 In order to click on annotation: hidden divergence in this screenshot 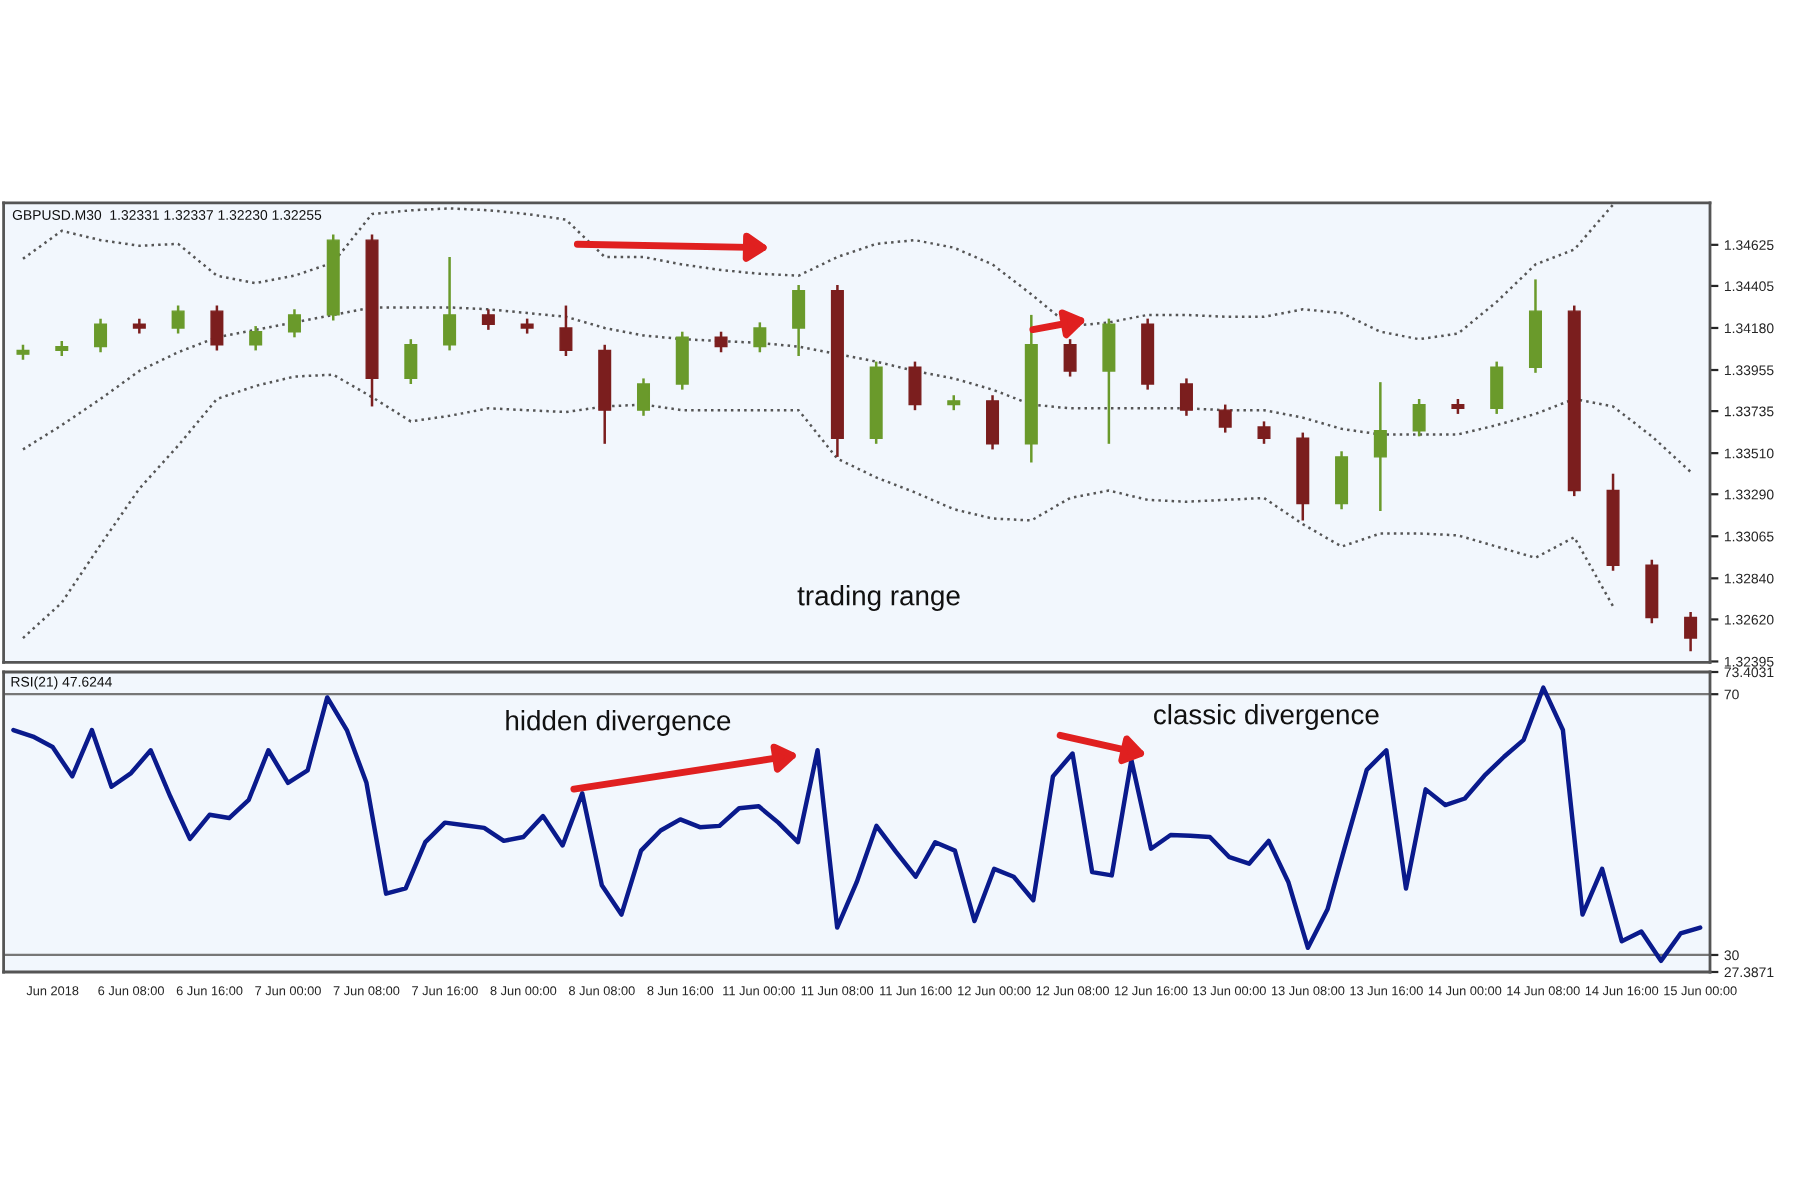, I will do `click(618, 723)`.